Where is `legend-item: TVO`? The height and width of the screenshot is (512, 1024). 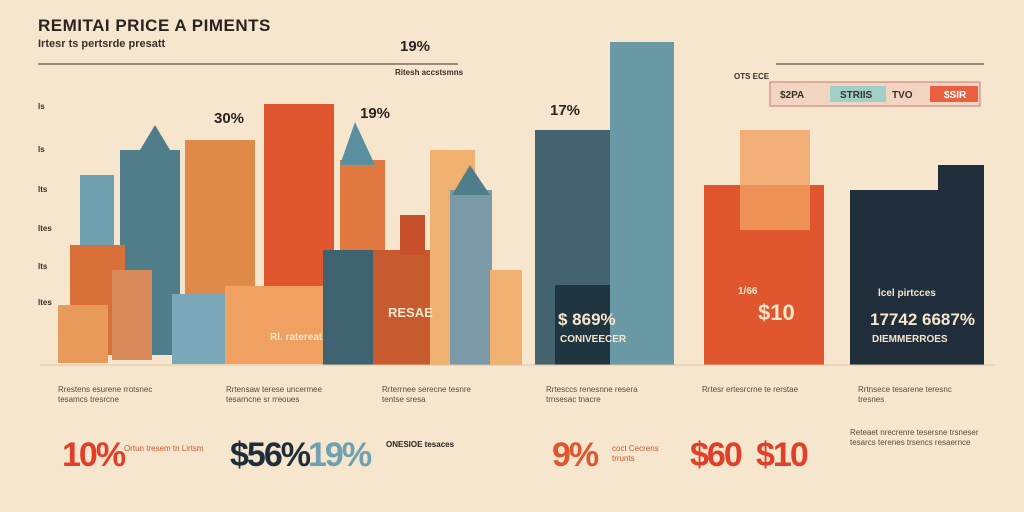 legend-item: TVO is located at coordinates (902, 95).